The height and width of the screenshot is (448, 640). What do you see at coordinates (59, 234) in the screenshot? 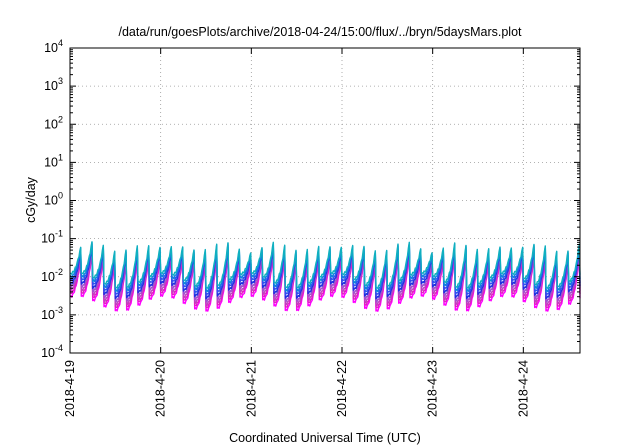
I see `y-tick-exponent: -1` at bounding box center [59, 234].